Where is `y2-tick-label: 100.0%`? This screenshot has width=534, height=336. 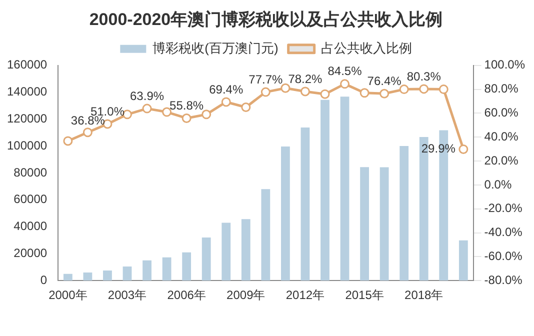
y2-tick-label: 100.0% is located at coordinates (505, 65).